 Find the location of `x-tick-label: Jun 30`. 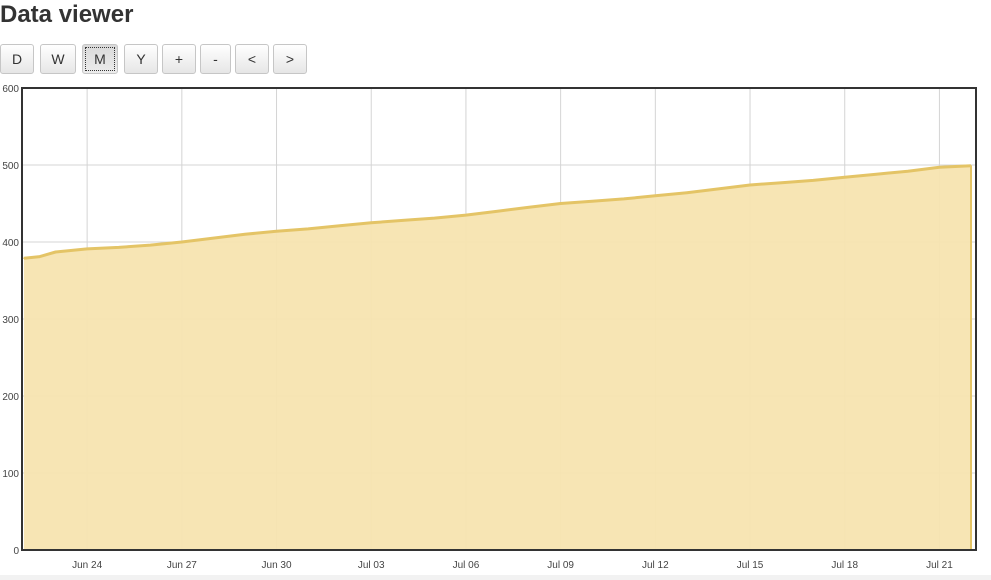

x-tick-label: Jun 30 is located at coordinates (277, 565).